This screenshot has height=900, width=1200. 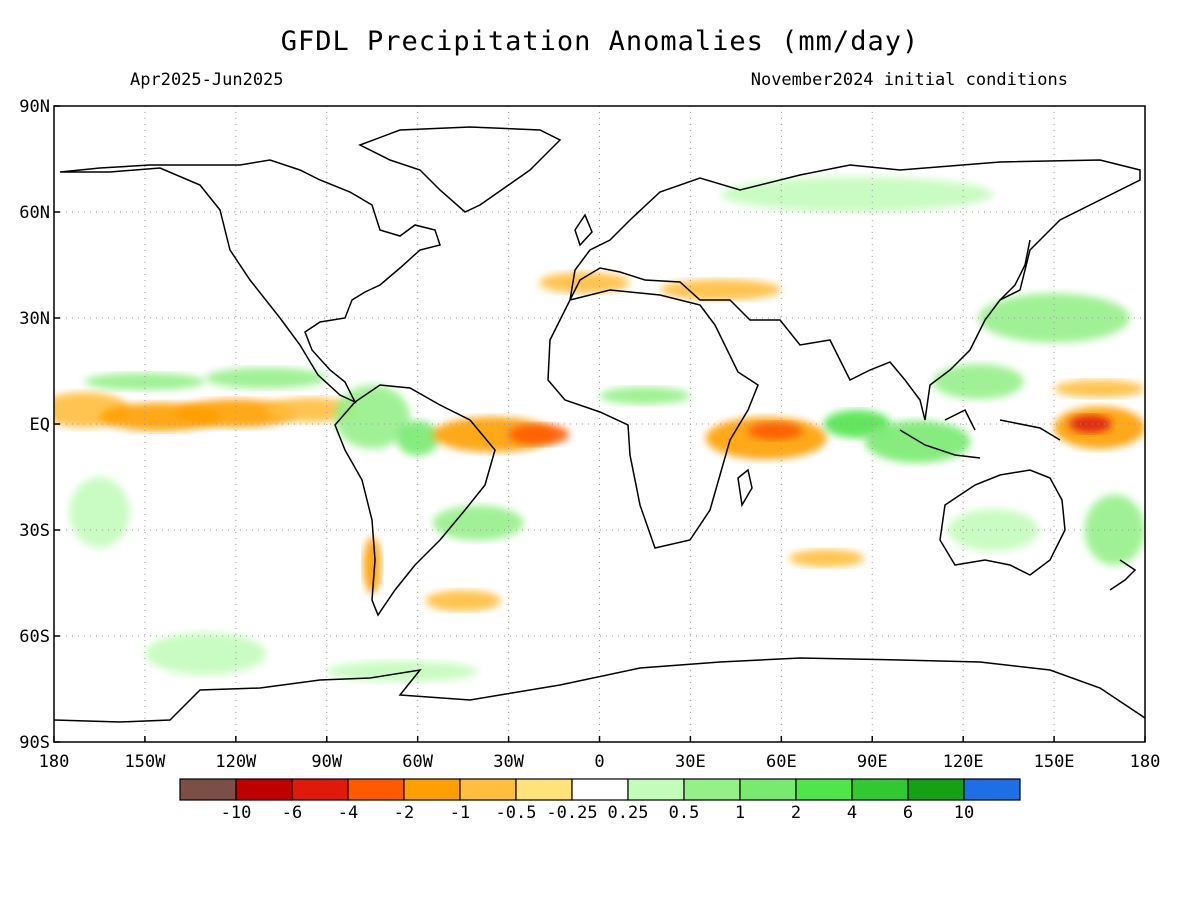 What do you see at coordinates (628, 813) in the screenshot?
I see `colorbar-label: 0.25` at bounding box center [628, 813].